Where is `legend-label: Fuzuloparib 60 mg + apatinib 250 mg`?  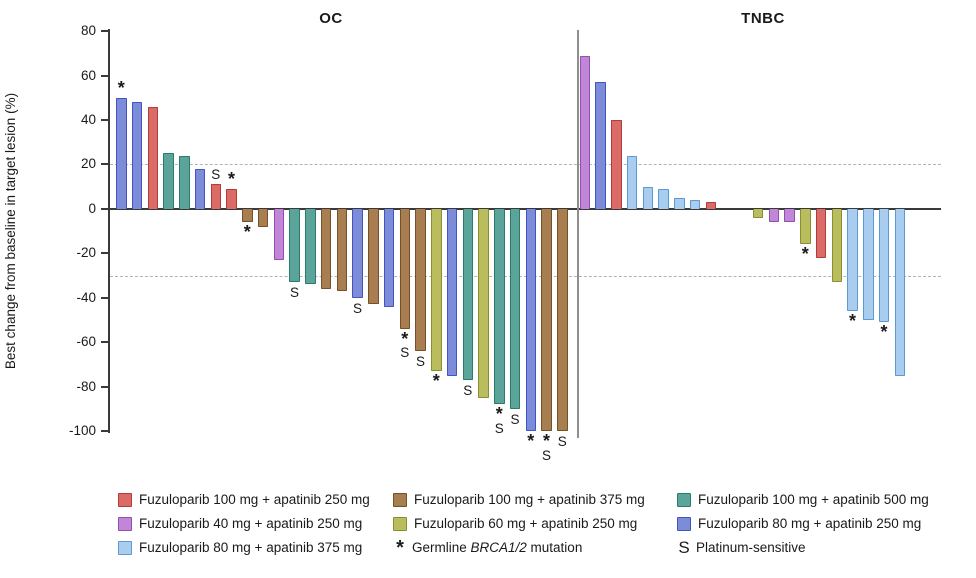
legend-label: Fuzuloparib 60 mg + apatinib 250 mg is located at coordinates (526, 523).